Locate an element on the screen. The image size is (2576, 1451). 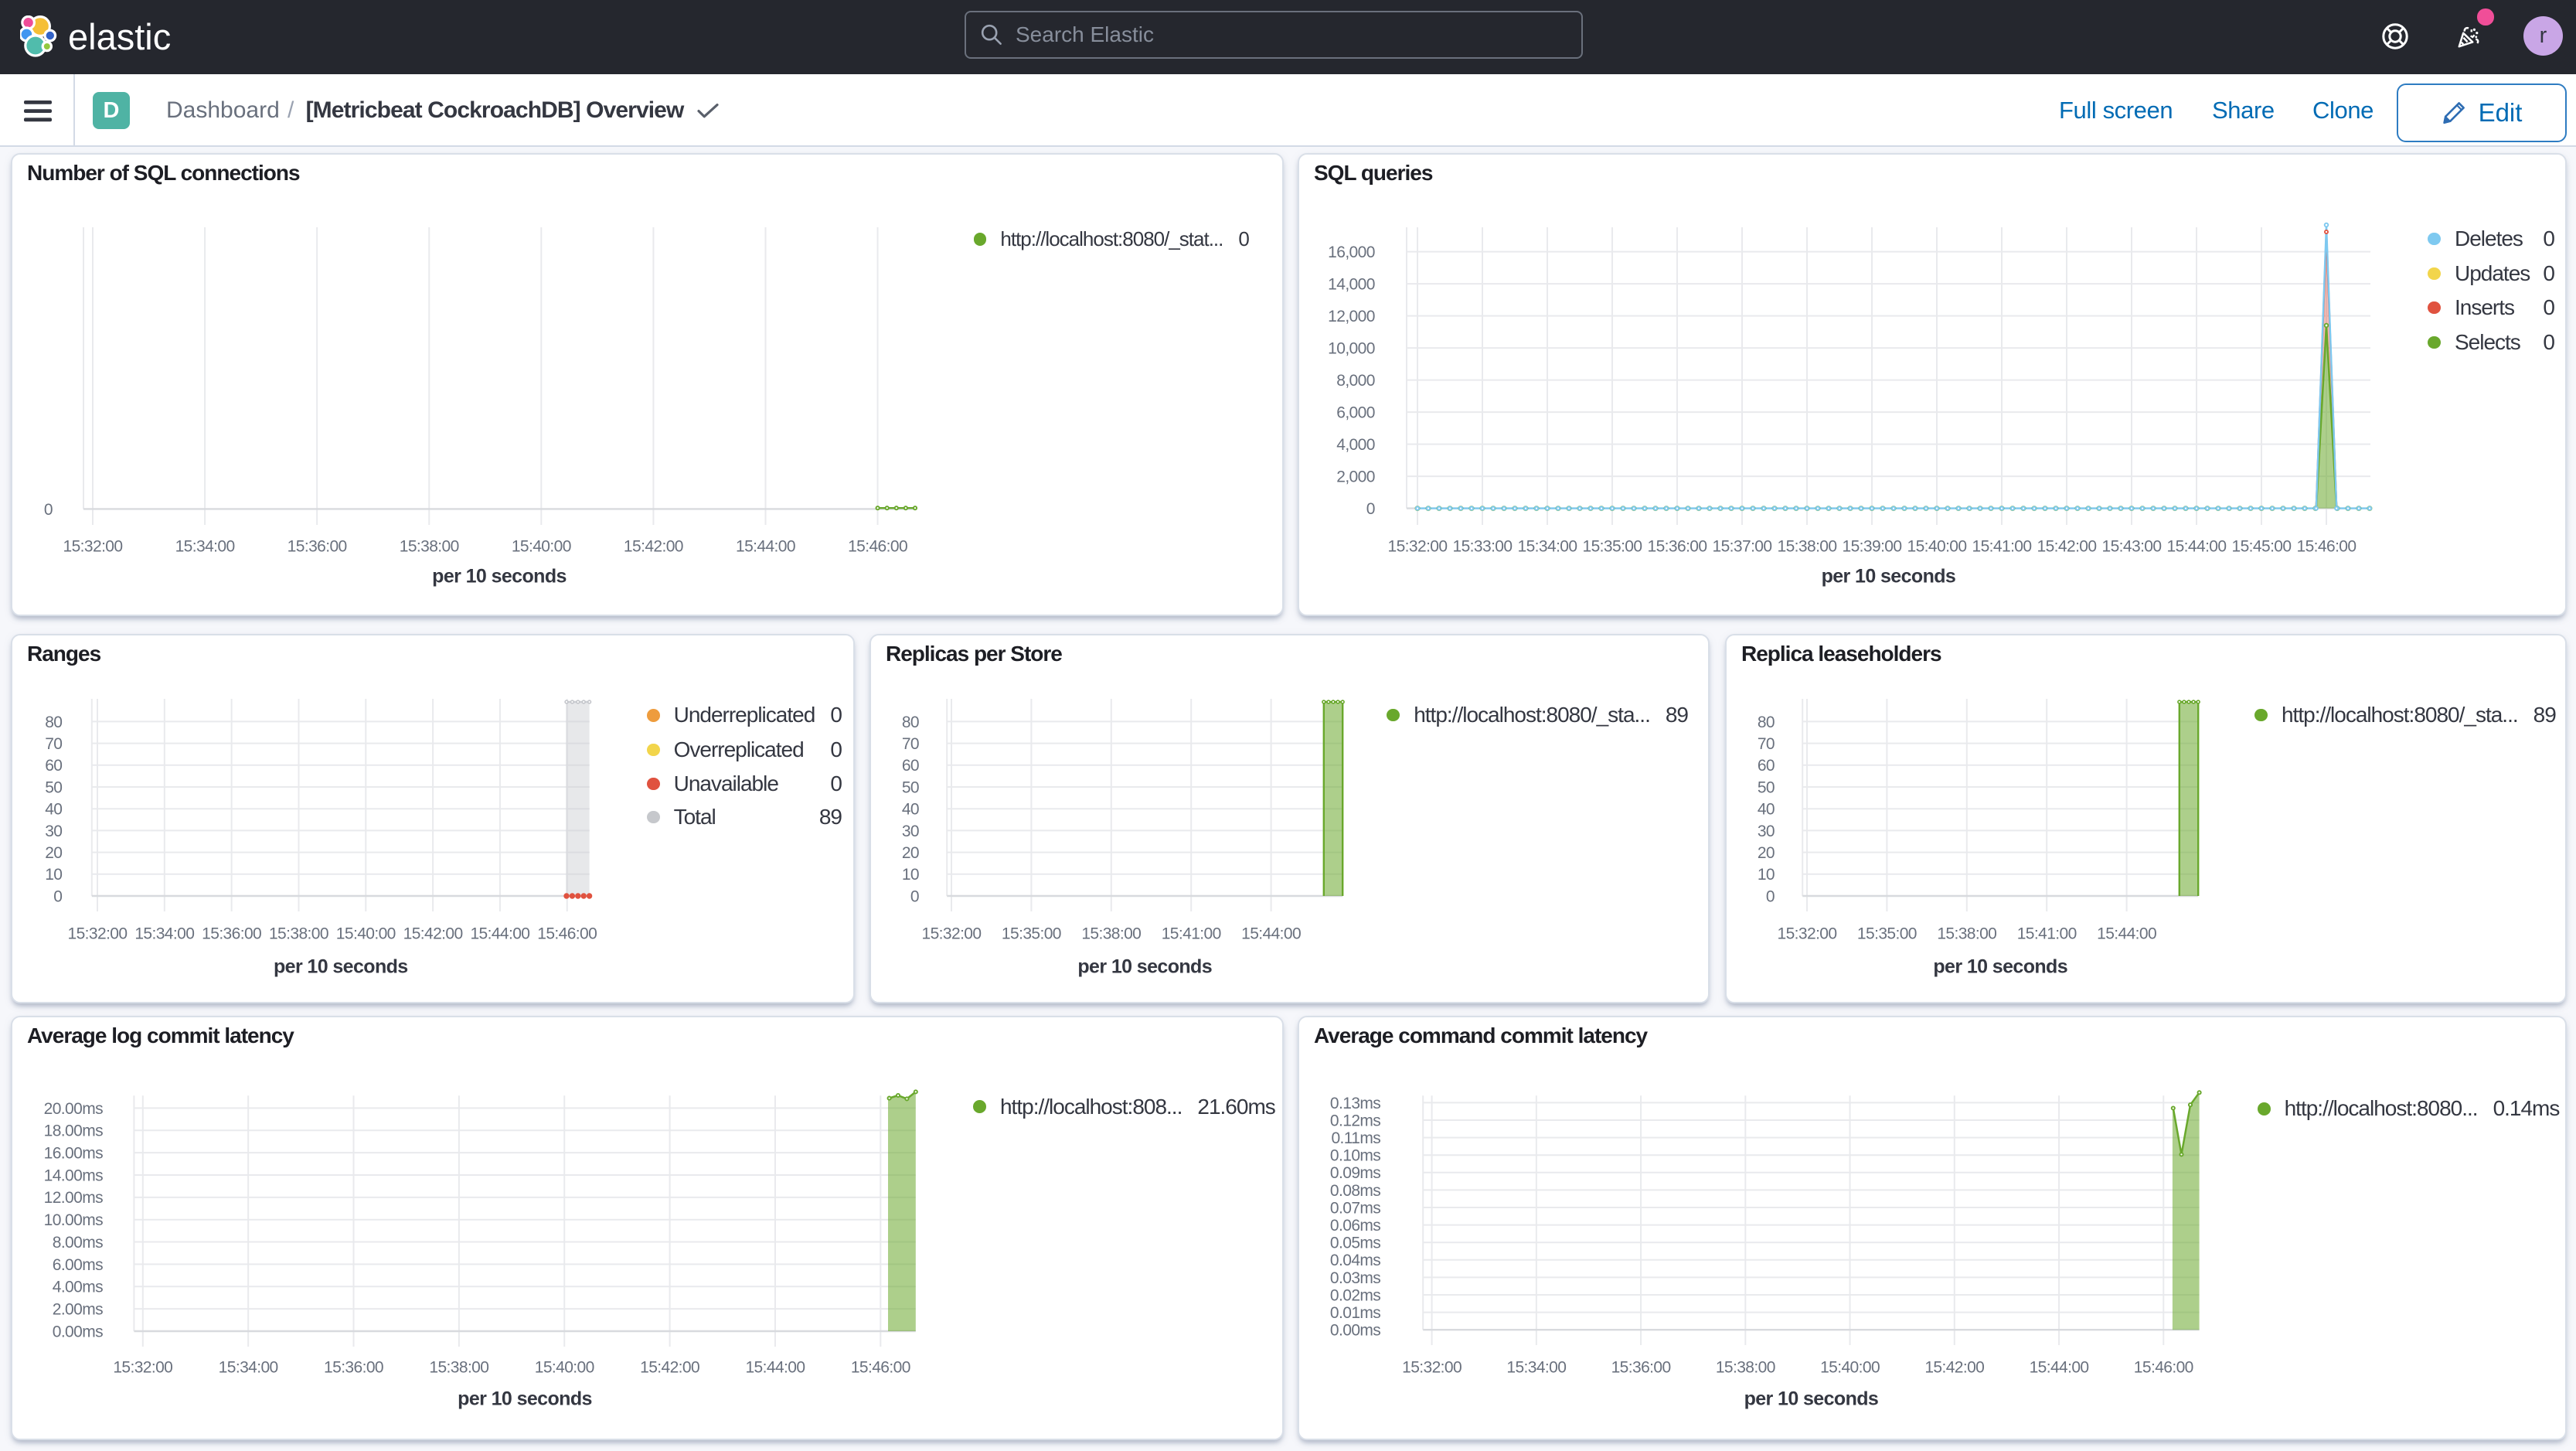
svg-text: 0.01ms is located at coordinates (1355, 1313).